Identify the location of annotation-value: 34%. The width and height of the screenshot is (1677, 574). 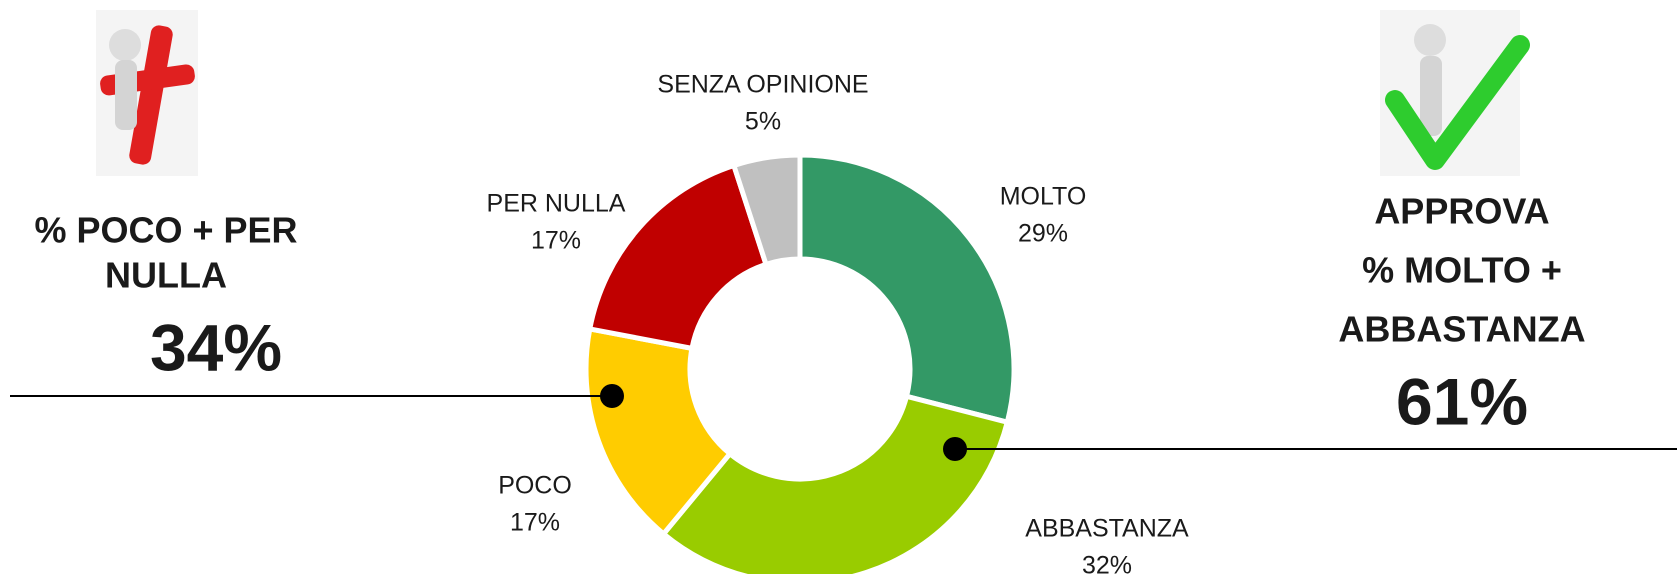
(216, 347).